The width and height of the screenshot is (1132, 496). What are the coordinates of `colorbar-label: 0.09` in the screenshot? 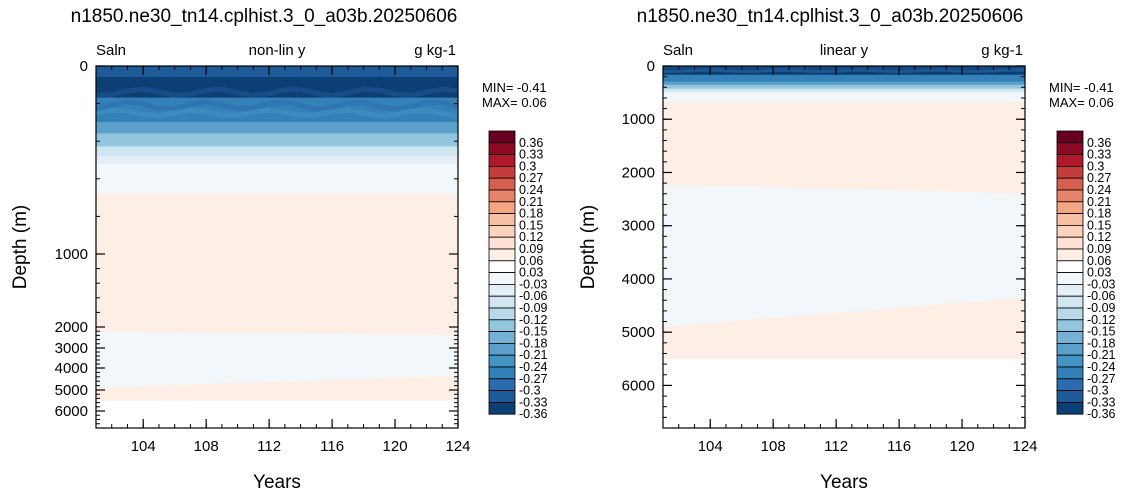 It's located at (531, 249).